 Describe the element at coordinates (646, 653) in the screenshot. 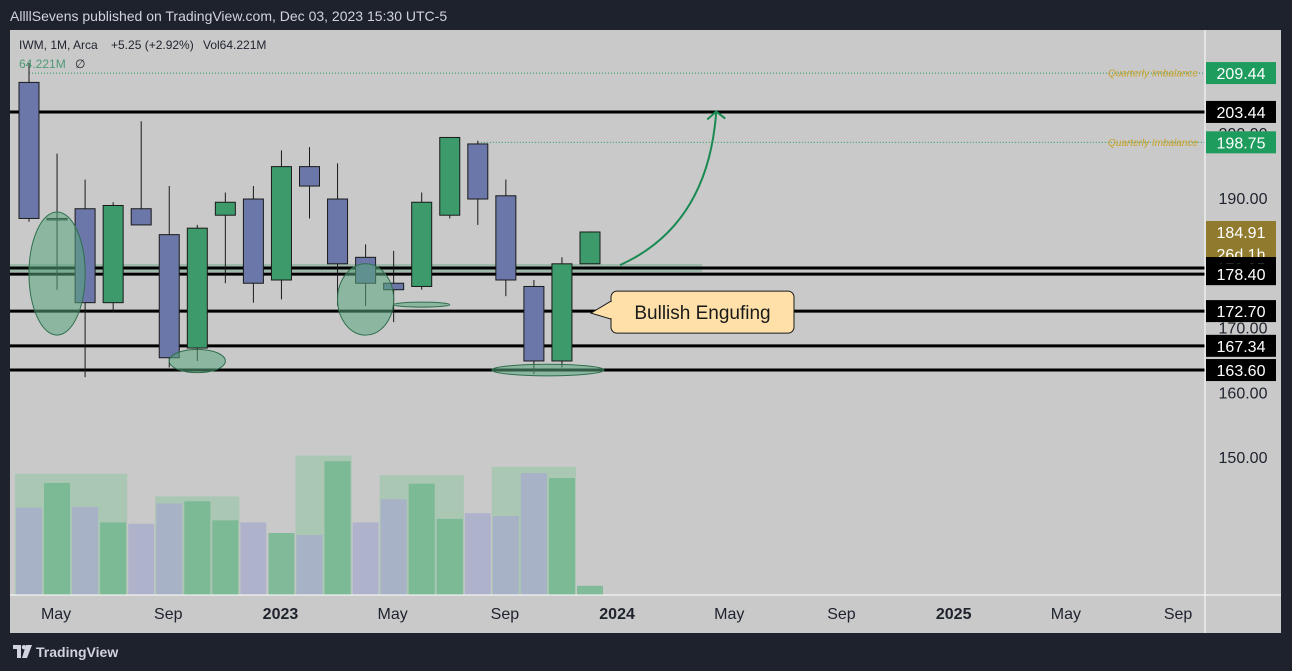

I see `footer: TradingView` at that location.